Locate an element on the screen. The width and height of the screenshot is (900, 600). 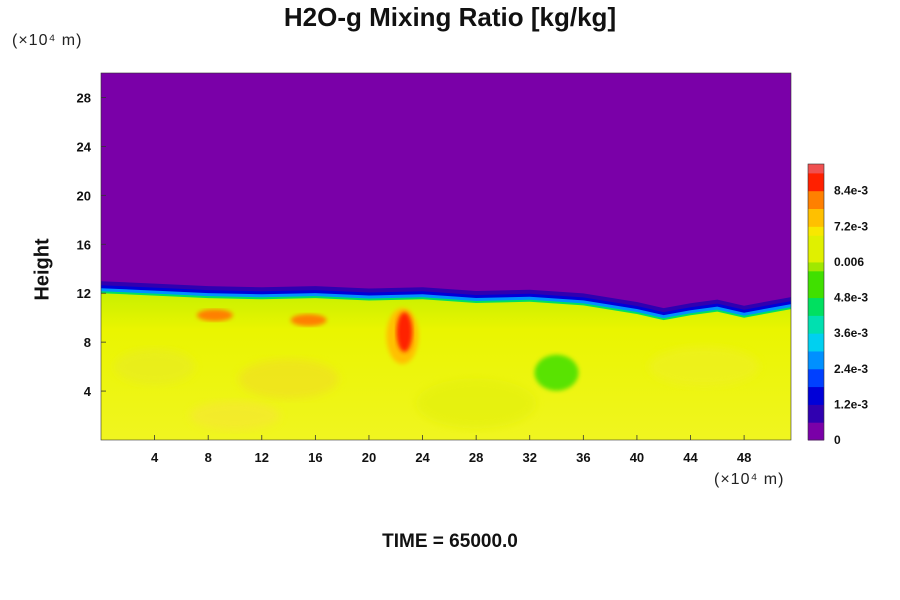
x-tick-label: 4 is located at coordinates (155, 457).